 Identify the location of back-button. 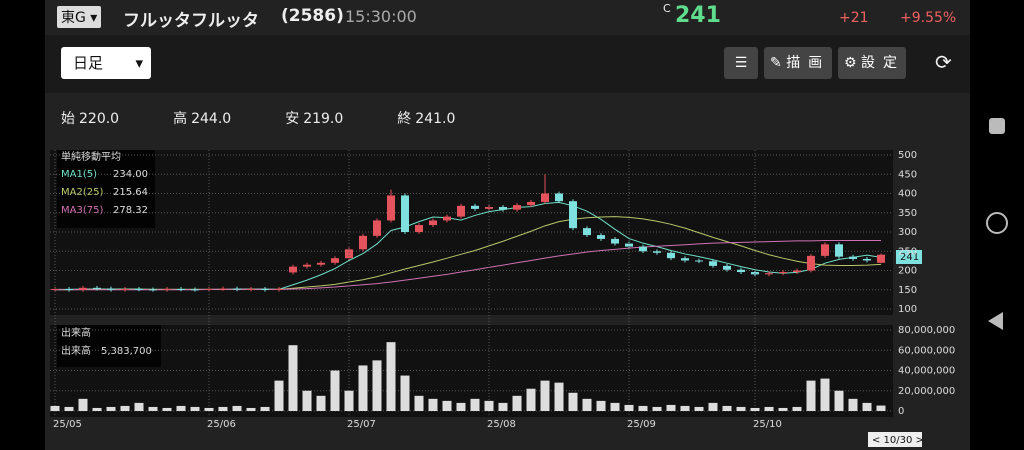
(995, 321).